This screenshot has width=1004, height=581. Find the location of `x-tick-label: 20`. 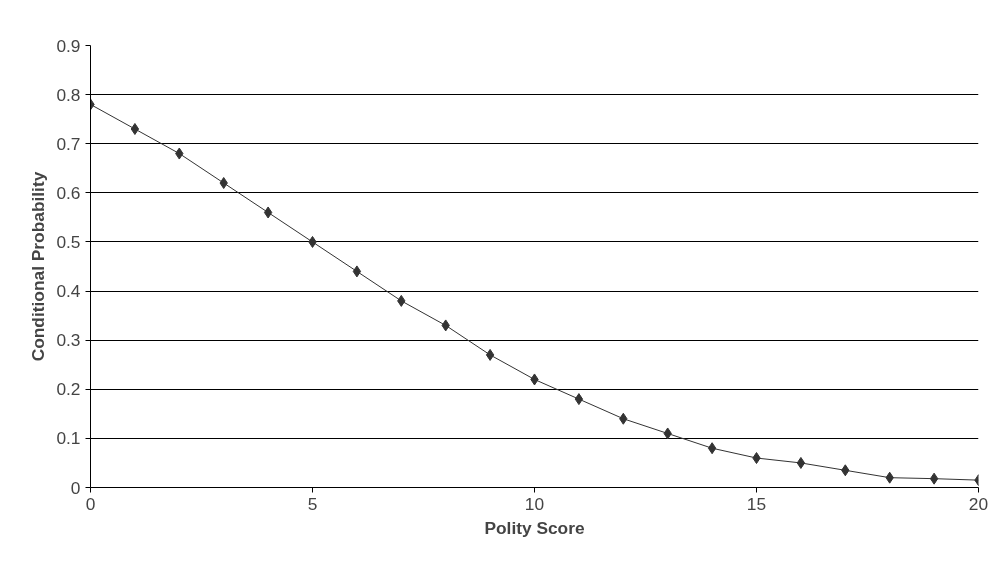

x-tick-label: 20 is located at coordinates (978, 503).